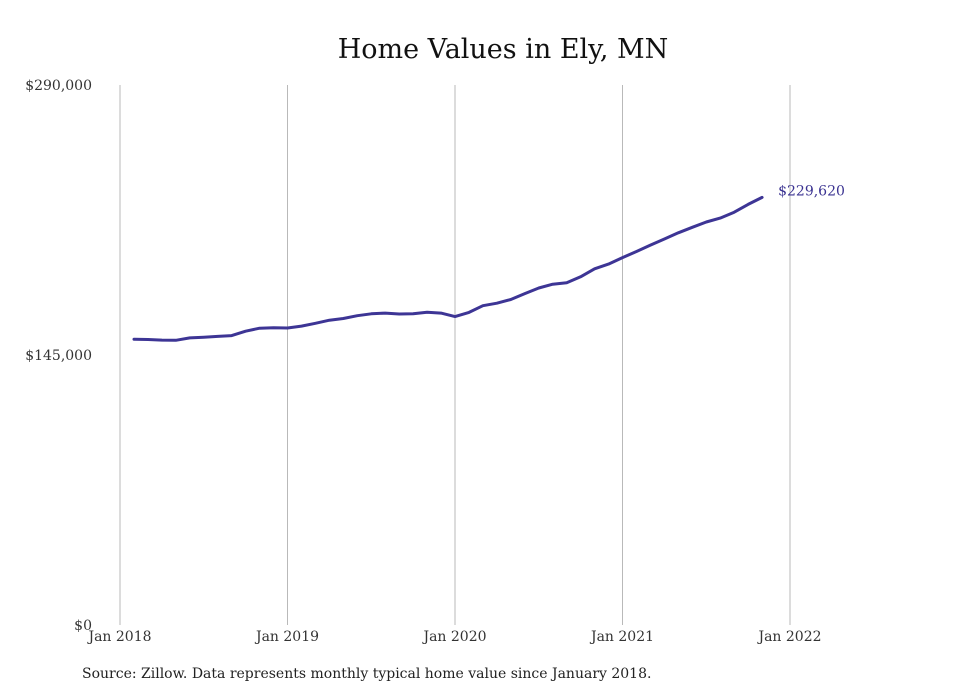 This screenshot has height=699, width=980. What do you see at coordinates (83, 626) in the screenshot?
I see `y-tick-label: $0` at bounding box center [83, 626].